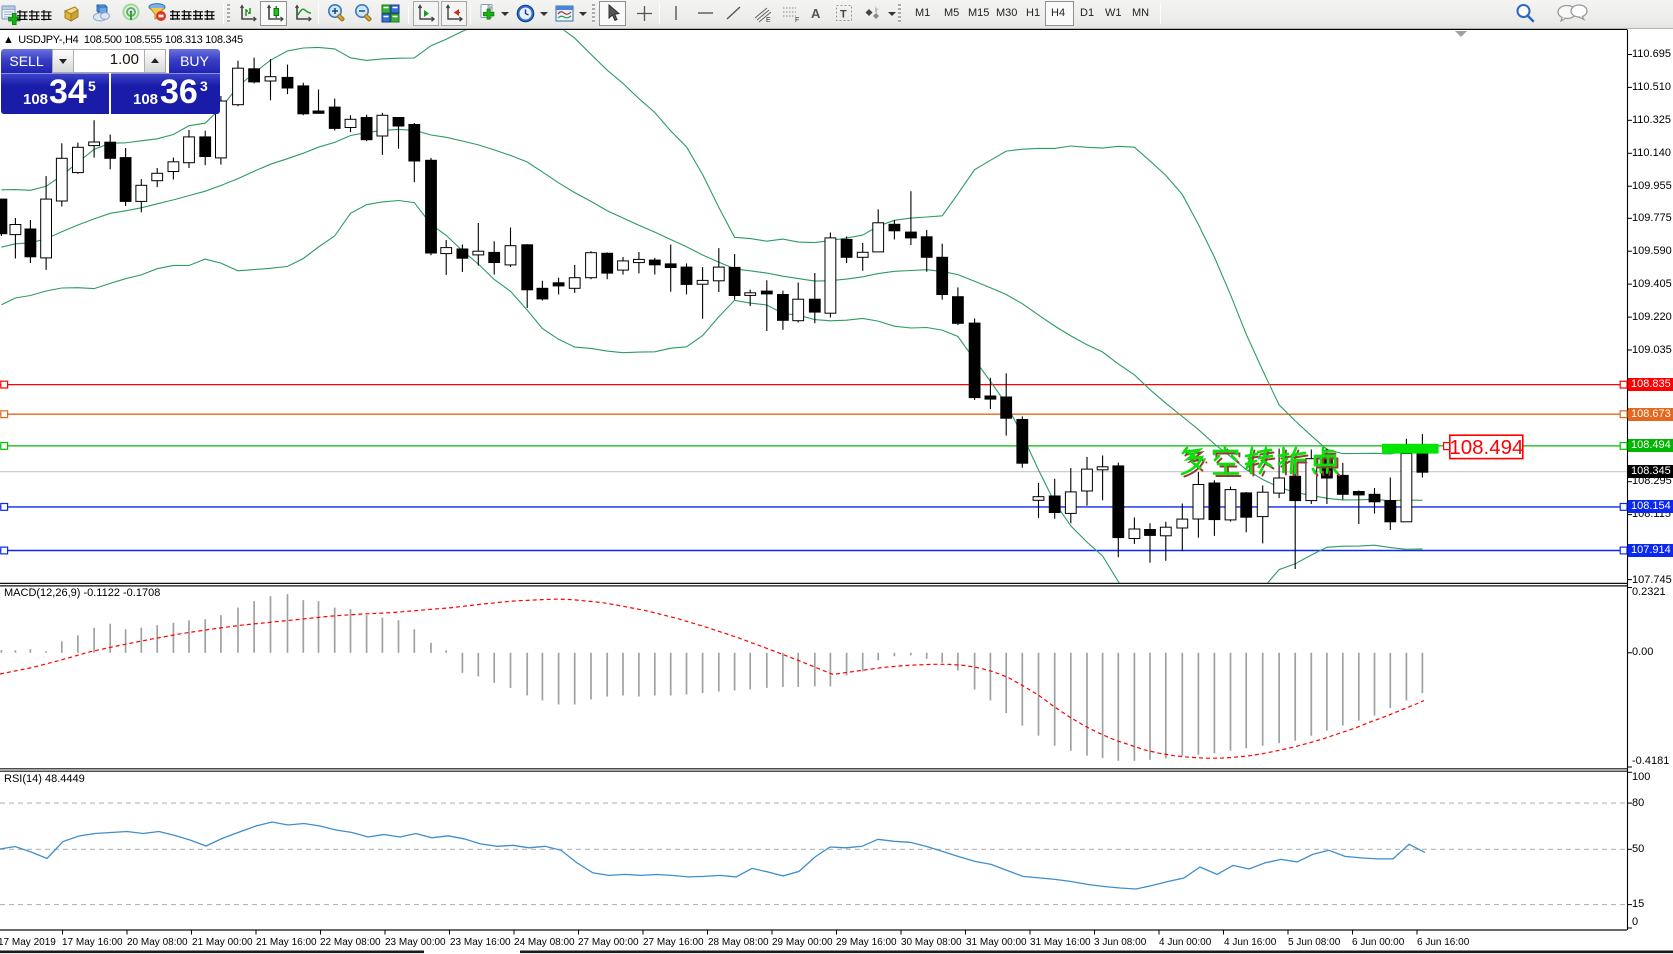 The width and height of the screenshot is (1673, 954). Describe the element at coordinates (1486, 447) in the screenshot. I see `svg-text: 108.494` at that location.